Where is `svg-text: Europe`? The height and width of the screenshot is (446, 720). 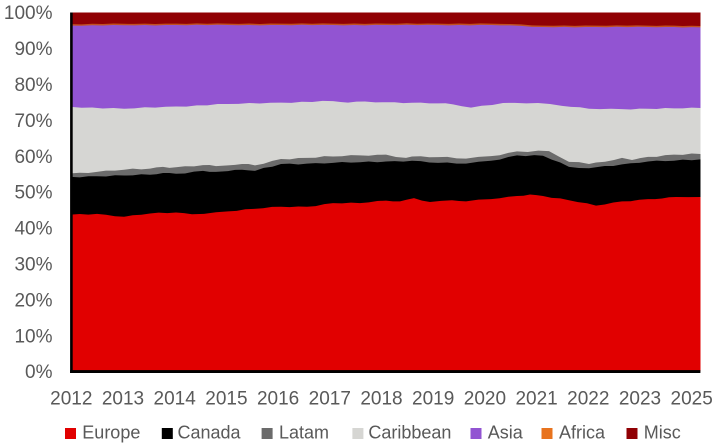 svg-text: Europe is located at coordinates (111, 432).